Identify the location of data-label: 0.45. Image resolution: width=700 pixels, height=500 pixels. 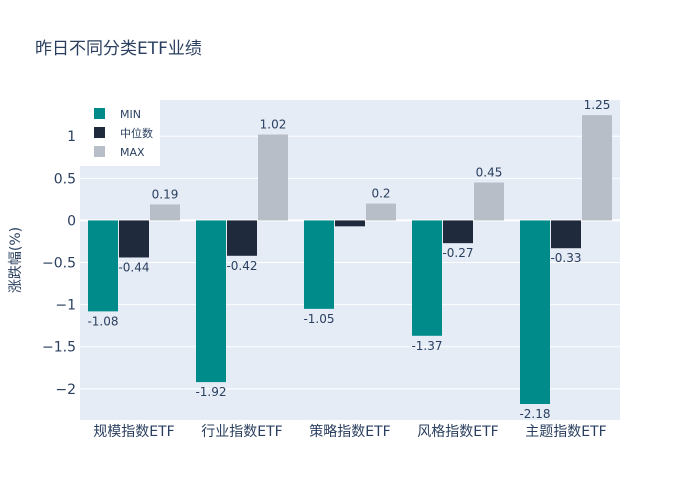
(489, 173).